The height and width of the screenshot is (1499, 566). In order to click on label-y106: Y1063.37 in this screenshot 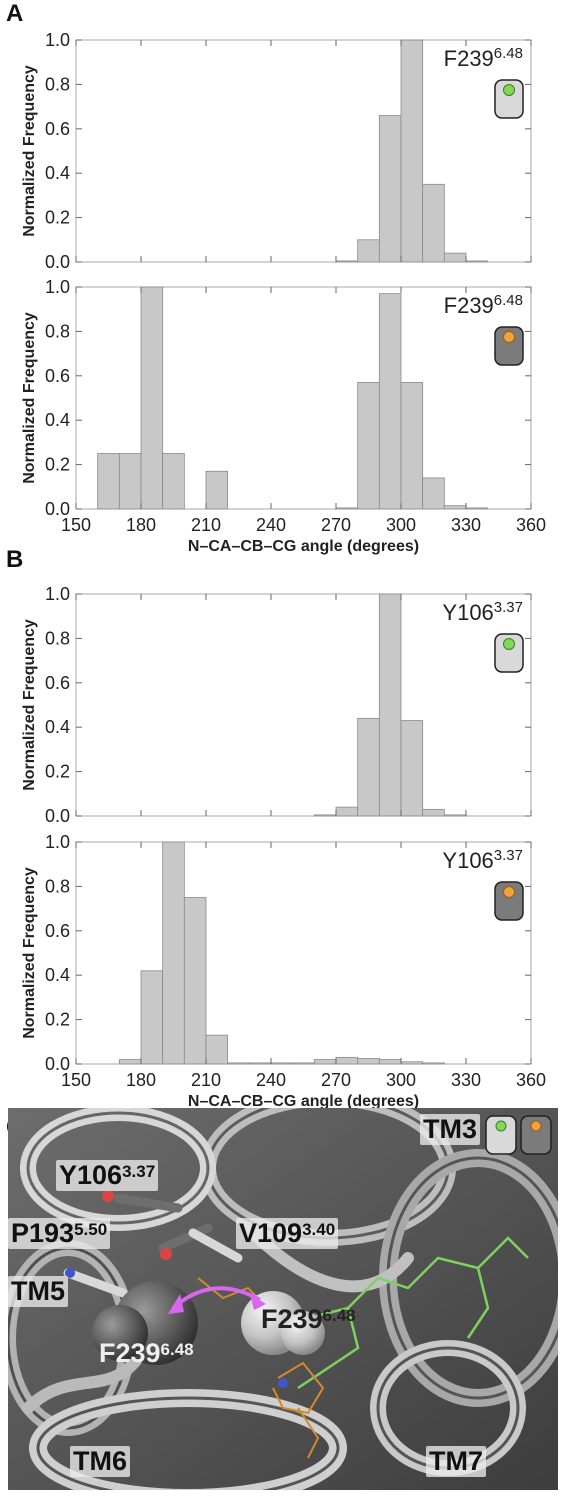, I will do `click(107, 1175)`.